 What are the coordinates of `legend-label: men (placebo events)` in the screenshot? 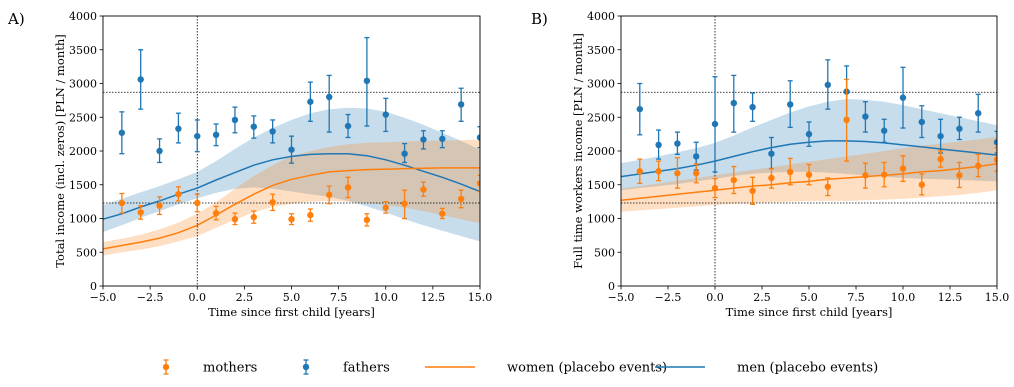 It's located at (807, 368).